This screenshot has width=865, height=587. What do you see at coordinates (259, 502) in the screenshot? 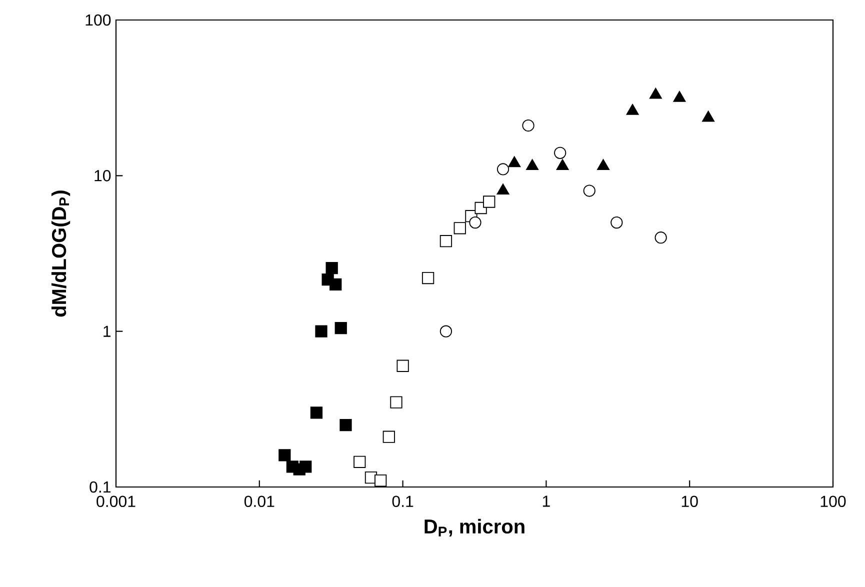
I see `x-tick-label: 0.01` at bounding box center [259, 502].